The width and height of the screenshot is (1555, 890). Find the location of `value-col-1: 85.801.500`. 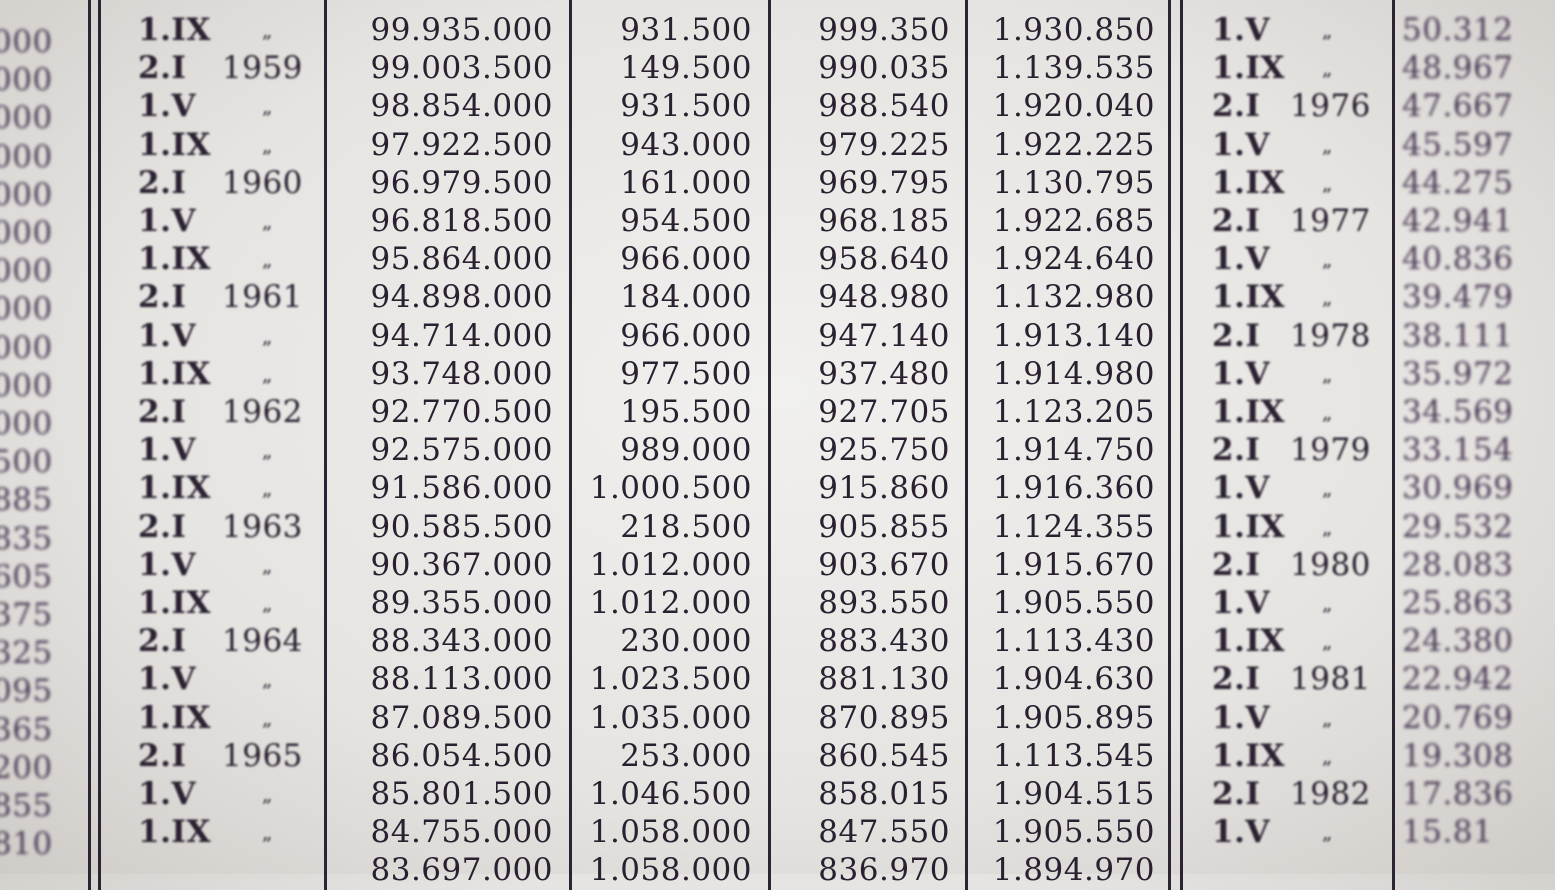

value-col-1: 85.801.500 is located at coordinates (461, 794).